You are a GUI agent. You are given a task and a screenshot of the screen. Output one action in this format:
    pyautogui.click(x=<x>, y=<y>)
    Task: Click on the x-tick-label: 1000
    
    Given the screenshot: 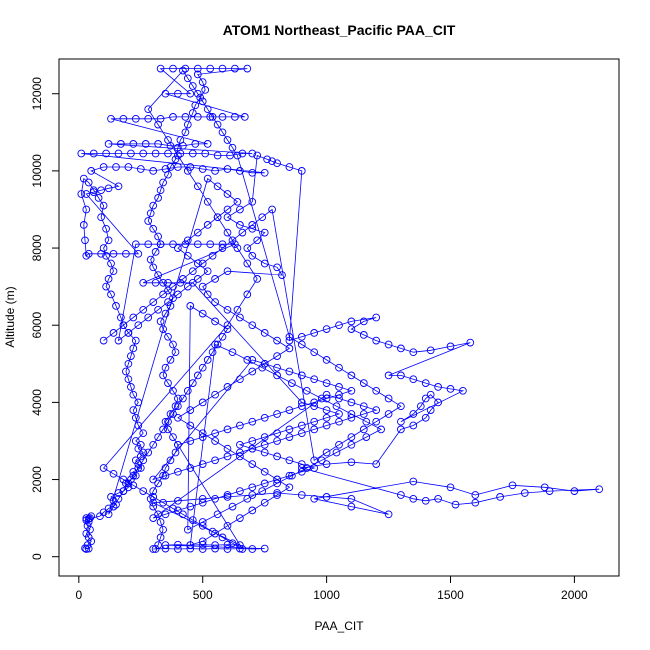 What is the action you would take?
    pyautogui.click(x=326, y=595)
    